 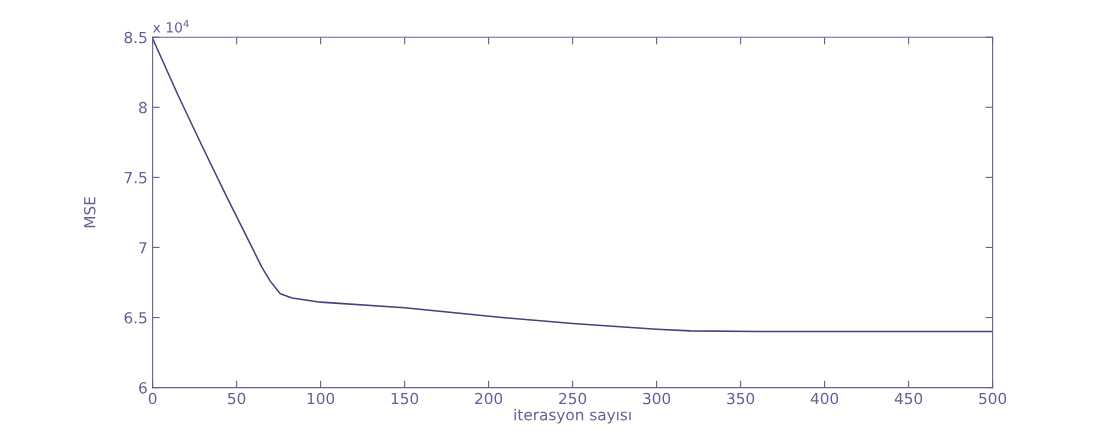 I want to click on x-tick-label: 100, so click(x=321, y=398).